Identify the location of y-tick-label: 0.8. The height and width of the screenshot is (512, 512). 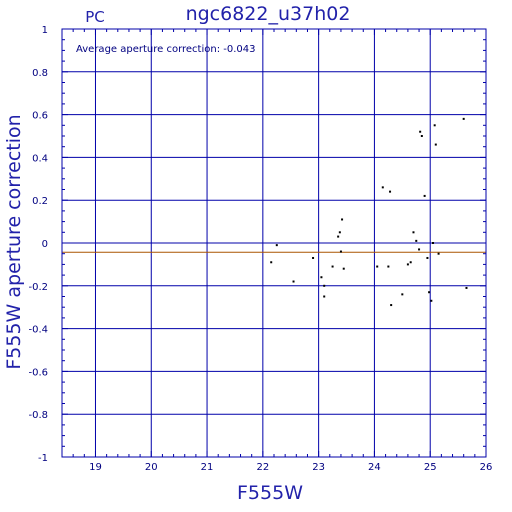
(40, 73).